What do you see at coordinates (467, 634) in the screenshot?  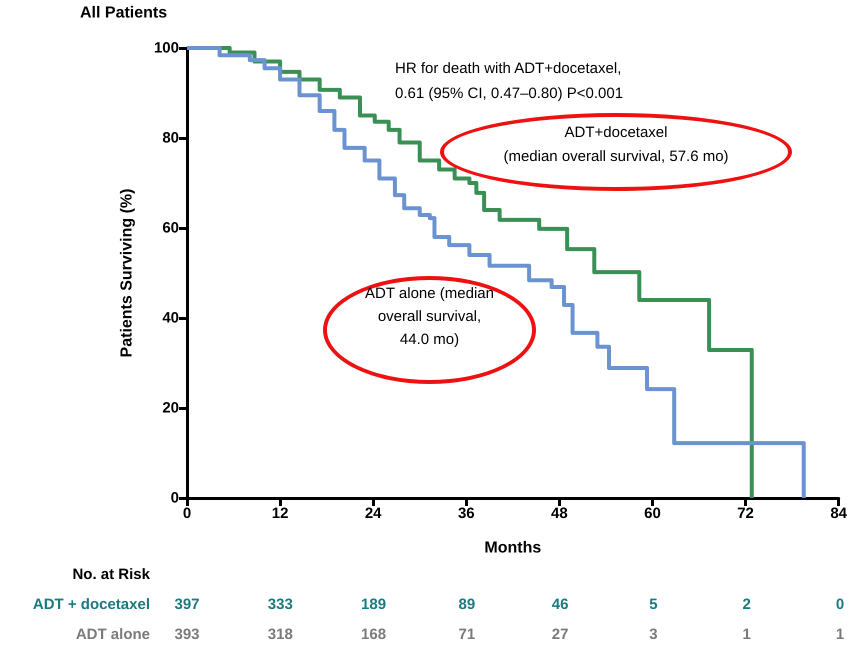 I see `text: 71` at bounding box center [467, 634].